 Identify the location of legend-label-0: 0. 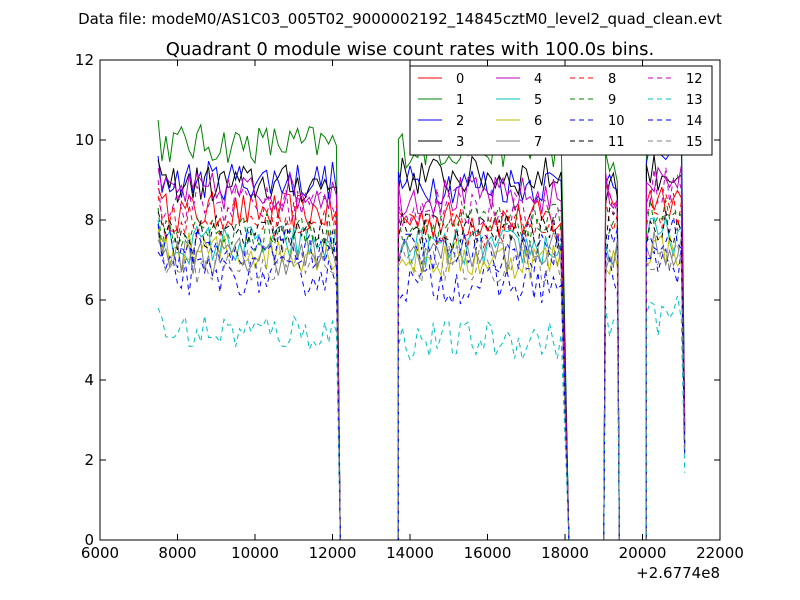
(460, 79).